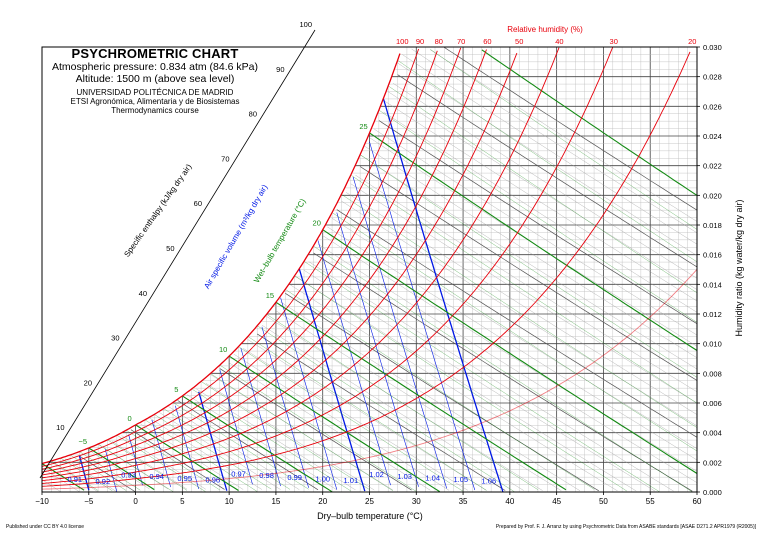 This screenshot has width=768, height=544. What do you see at coordinates (198, 203) in the screenshot?
I see `enthalpy-tick-label: 60` at bounding box center [198, 203].